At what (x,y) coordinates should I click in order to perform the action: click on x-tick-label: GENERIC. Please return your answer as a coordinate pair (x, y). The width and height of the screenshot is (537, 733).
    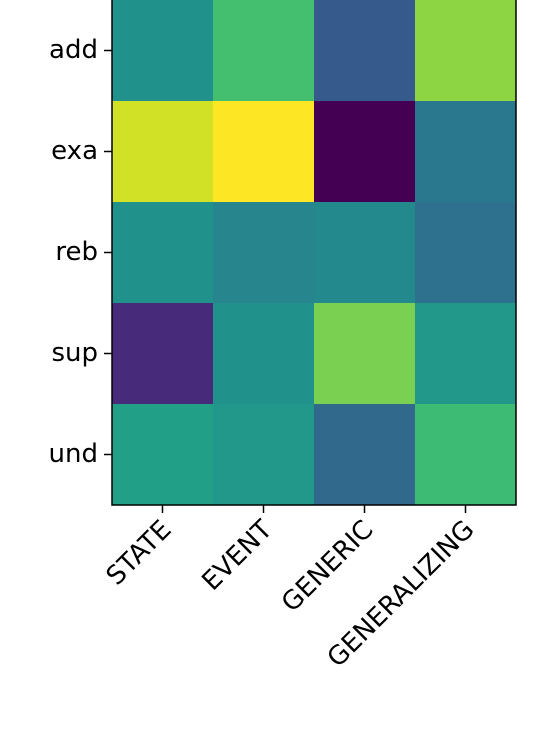
    Looking at the image, I should click on (327, 566).